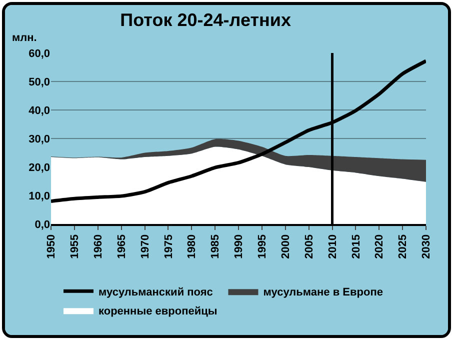 The height and width of the screenshot is (340, 453). Describe the element at coordinates (356, 246) in the screenshot. I see `x-tick-label: 2015` at that location.